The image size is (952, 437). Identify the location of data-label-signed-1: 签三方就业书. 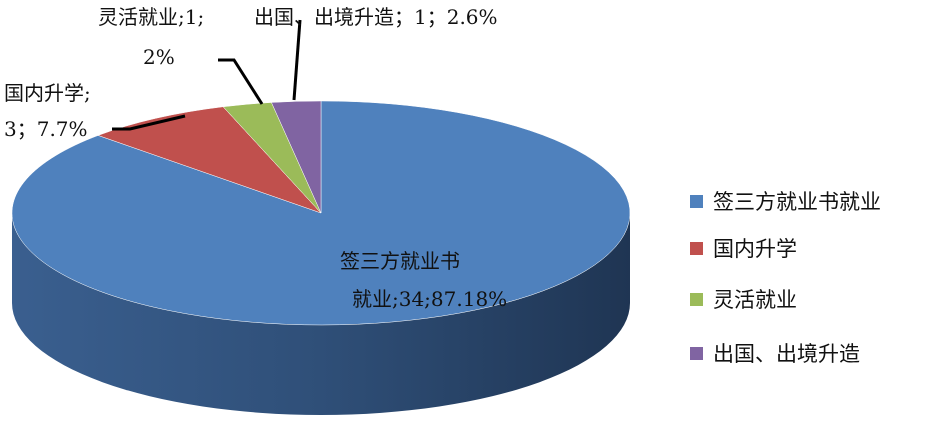
(400, 261).